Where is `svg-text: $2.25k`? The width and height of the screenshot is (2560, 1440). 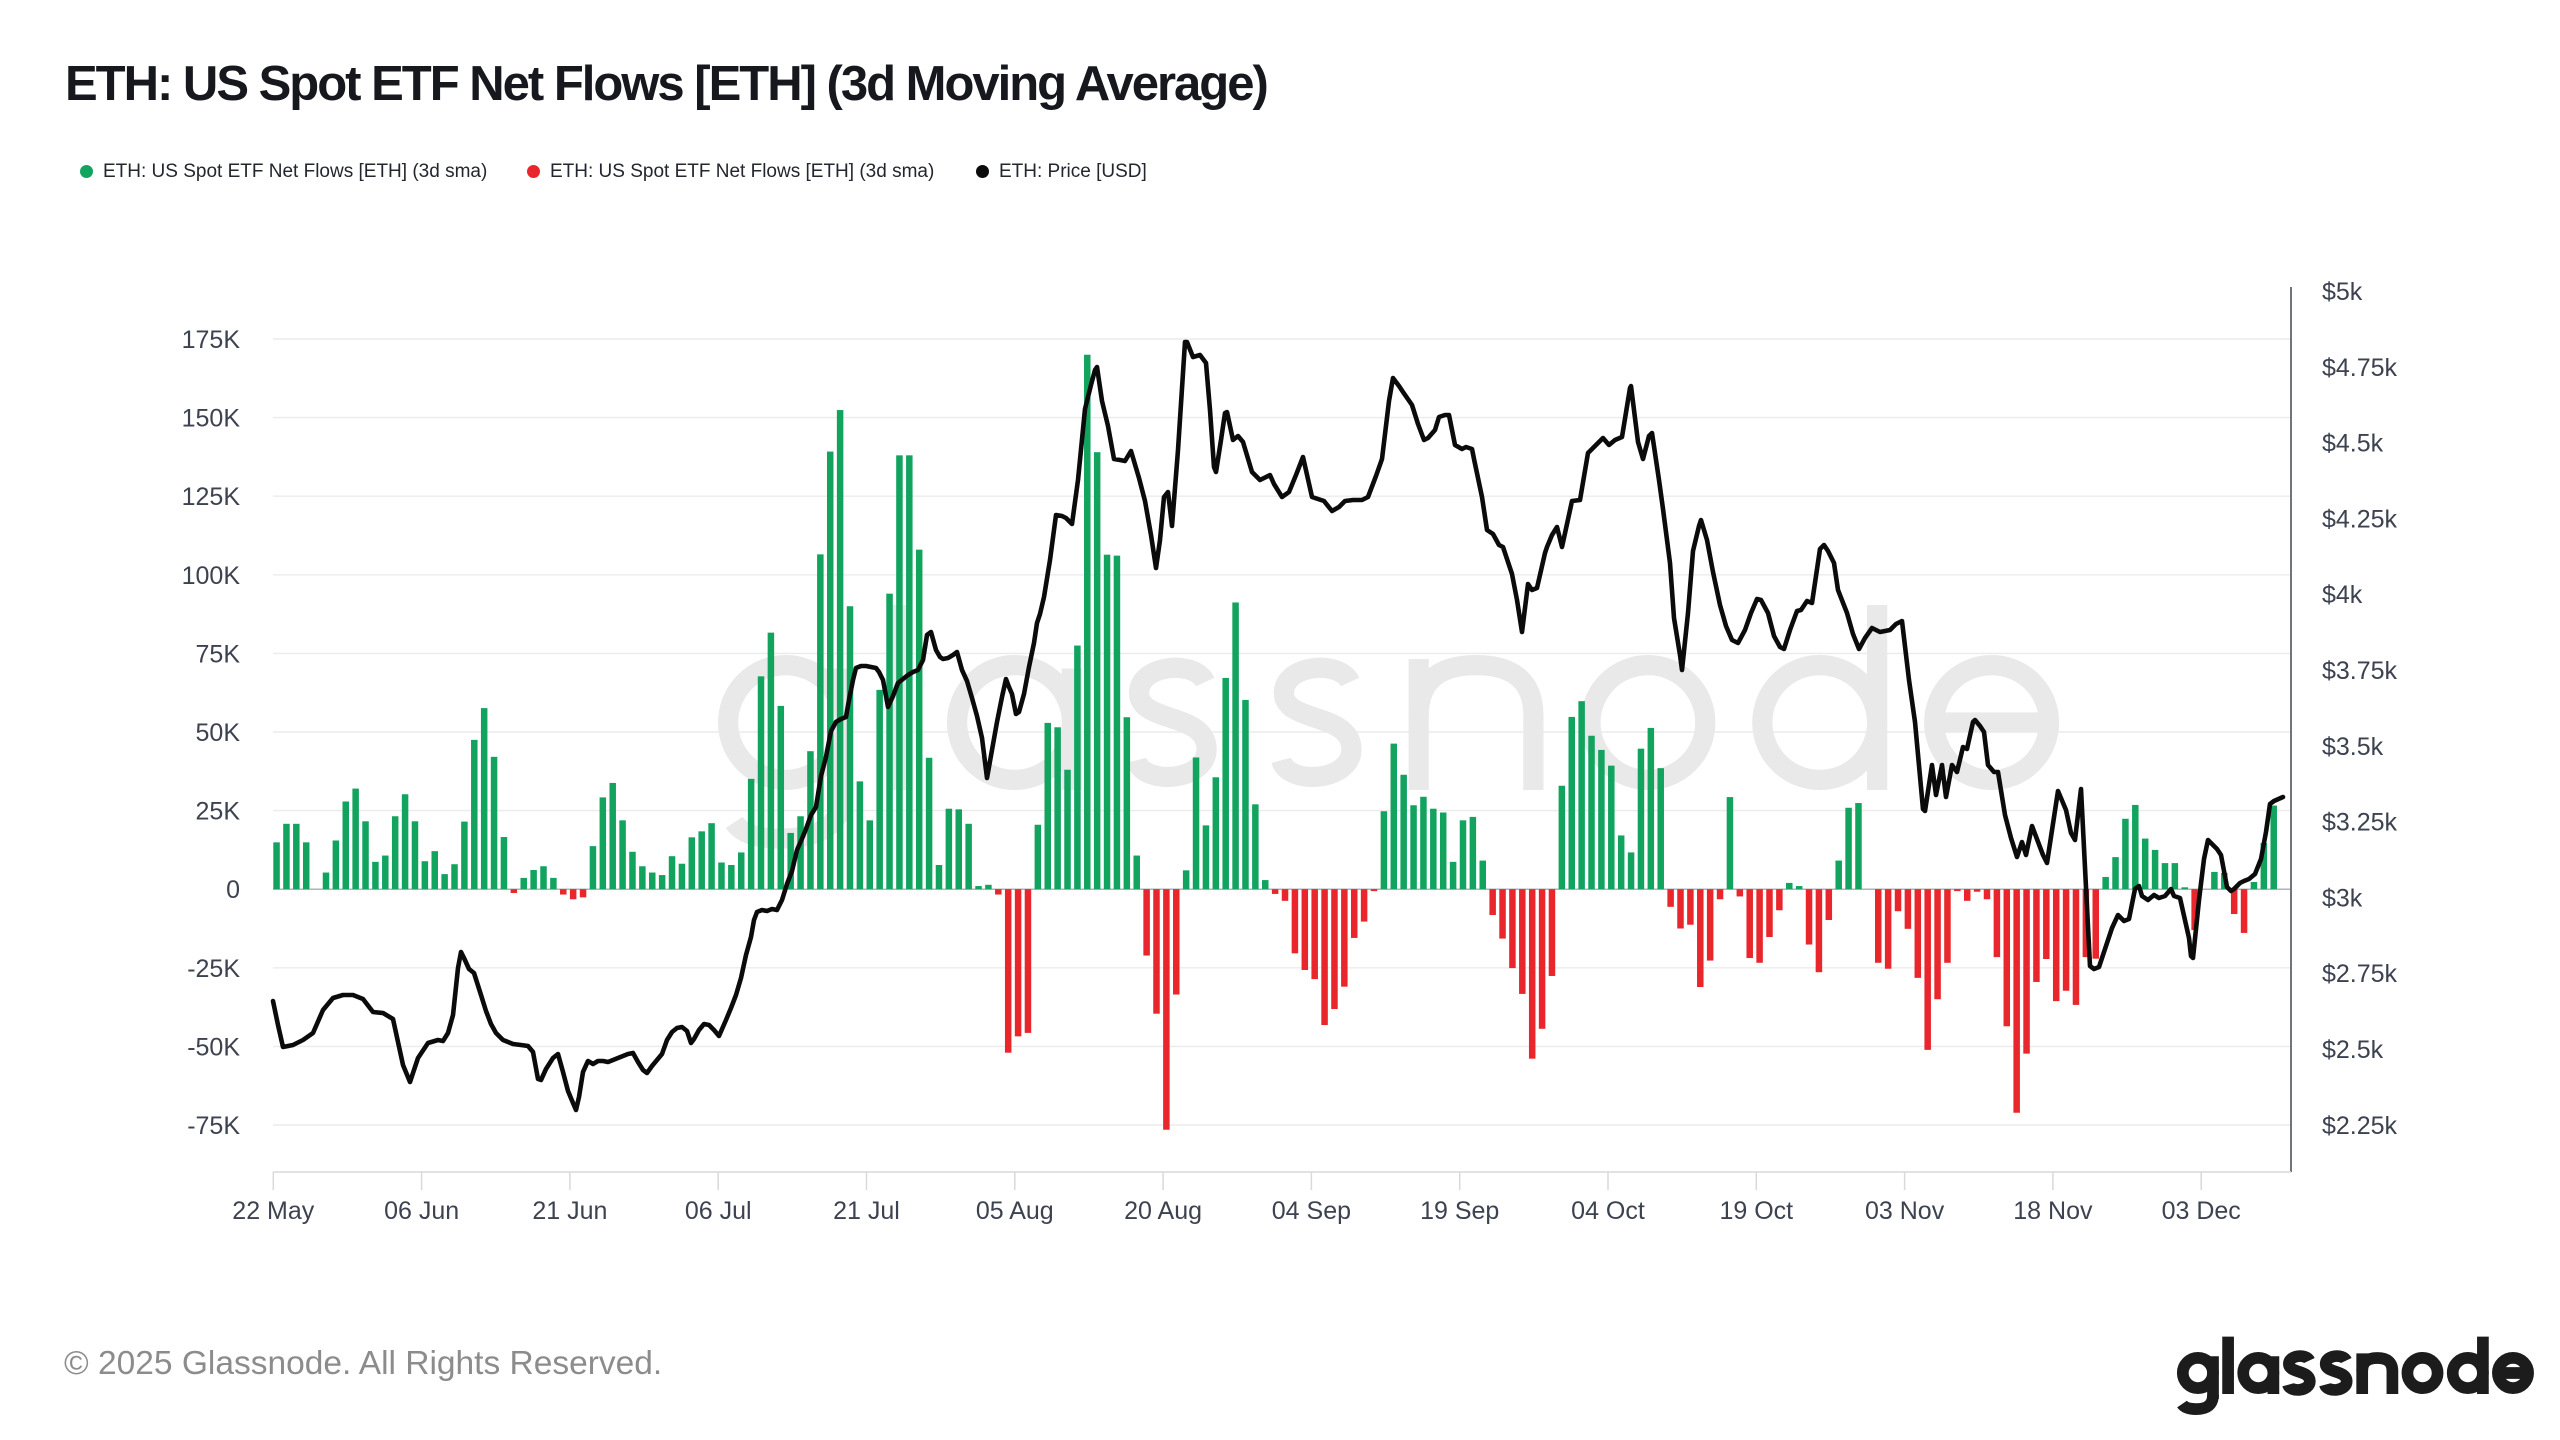
svg-text: $2.25k is located at coordinates (2360, 1126).